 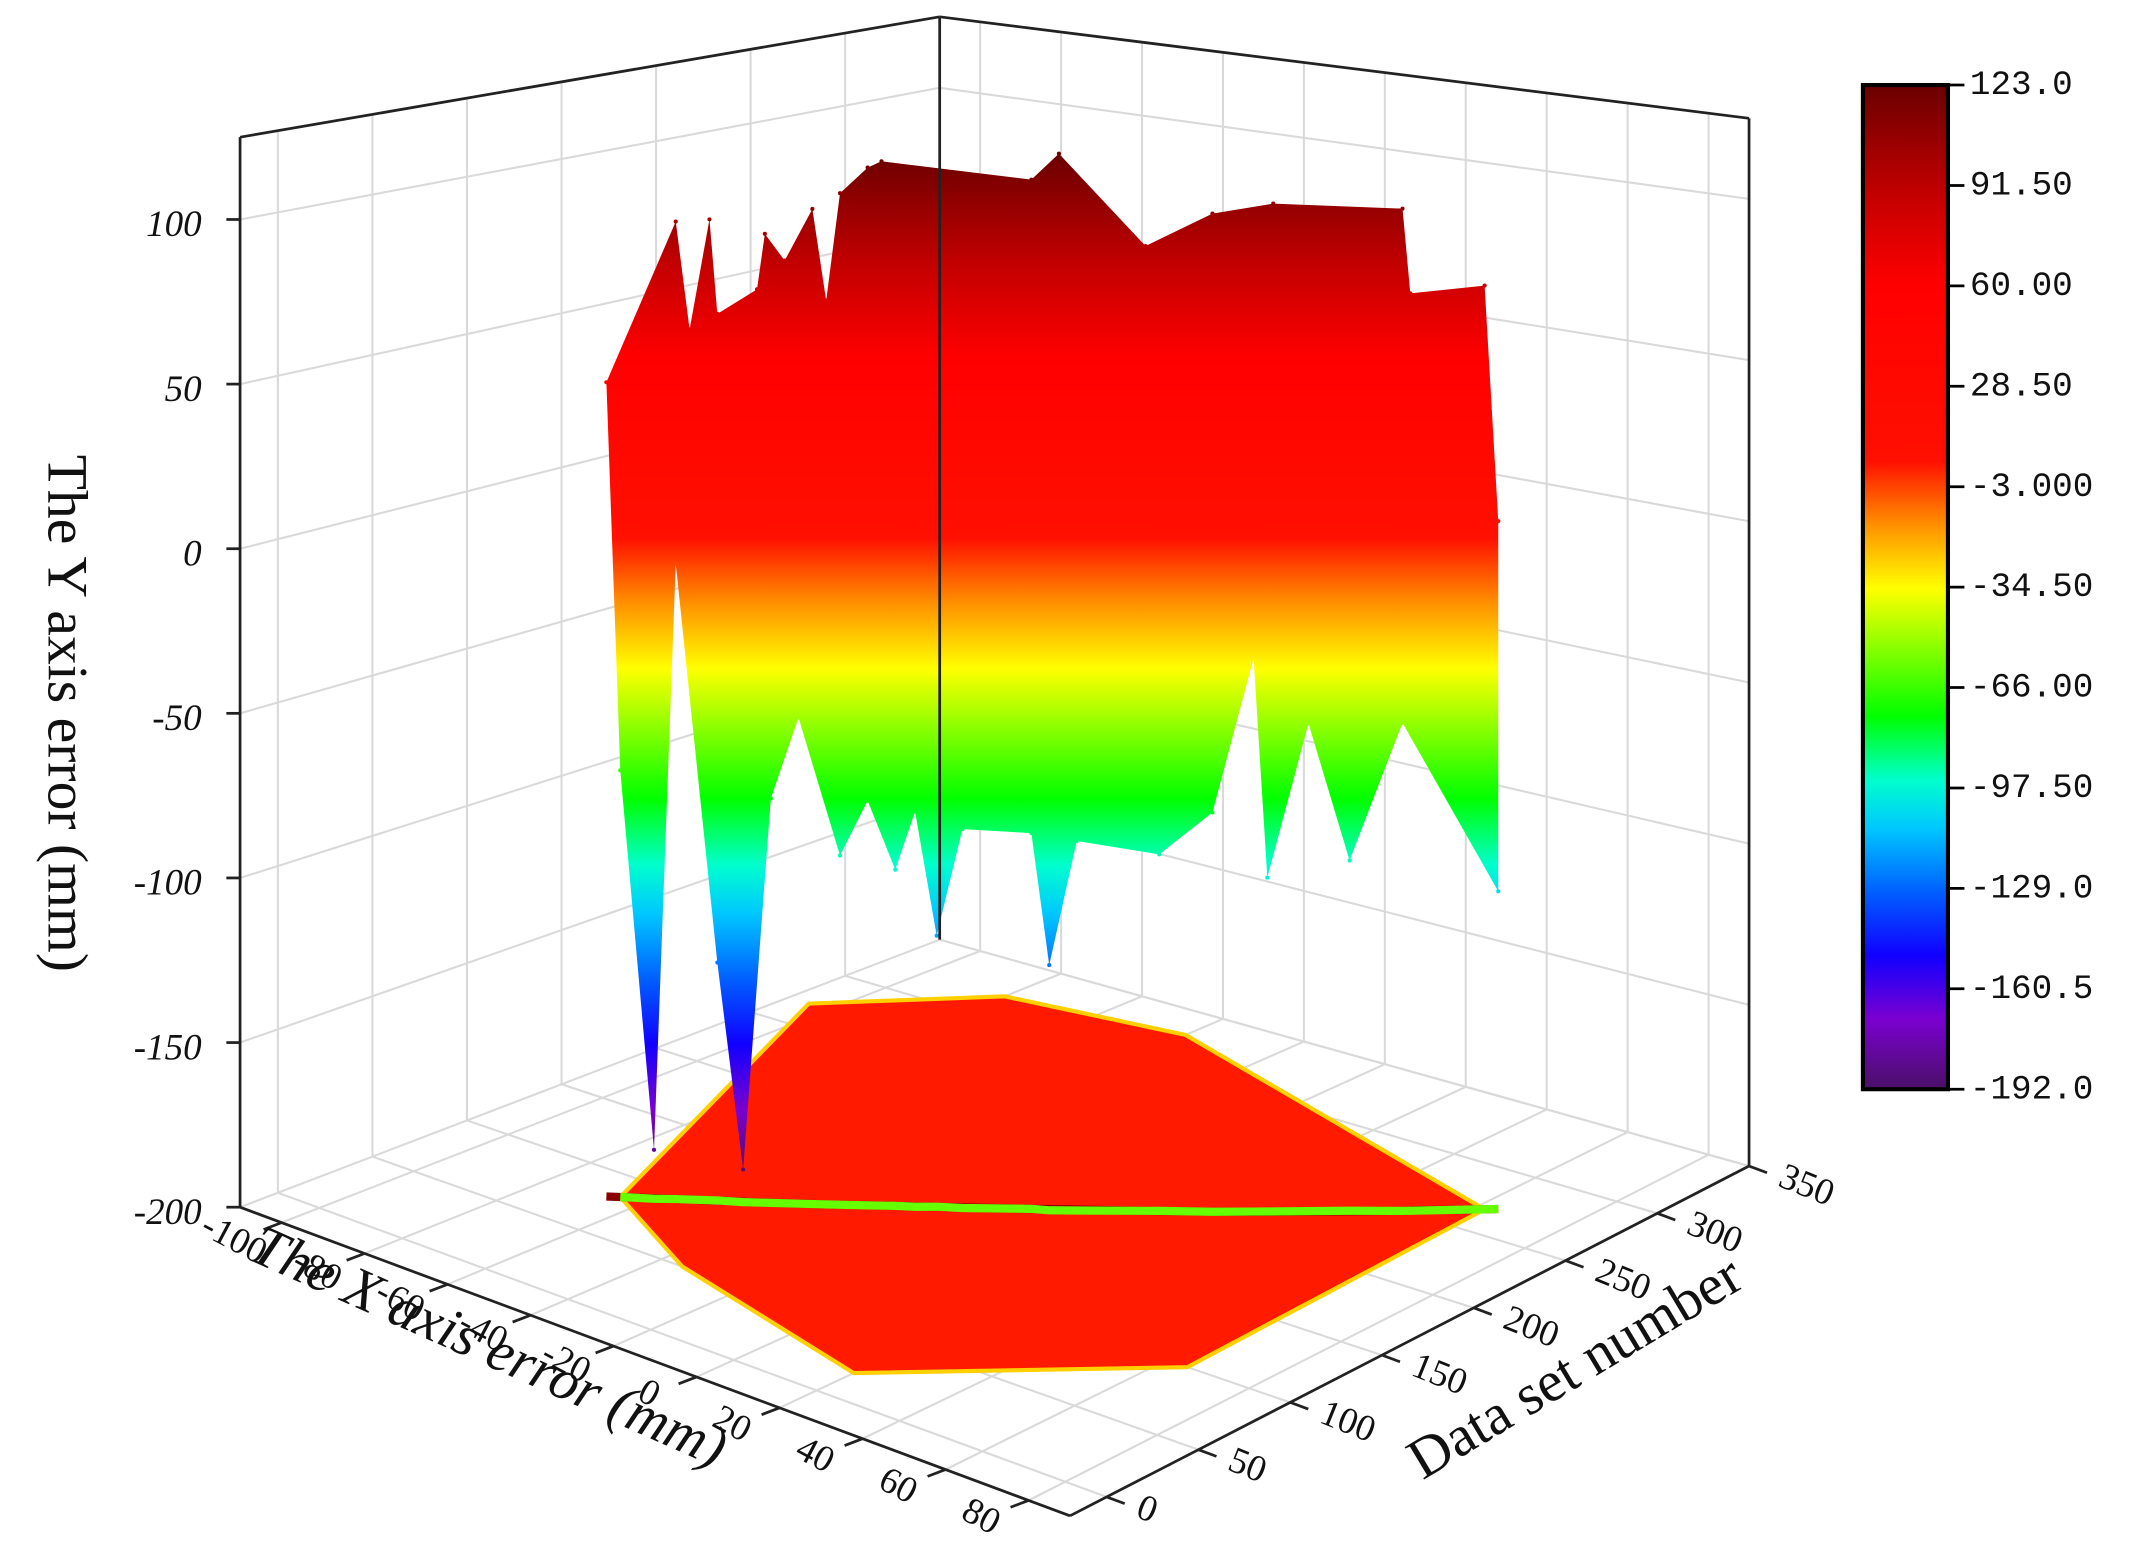 What do you see at coordinates (2031, 888) in the screenshot?
I see `colorbar-label: -129.0` at bounding box center [2031, 888].